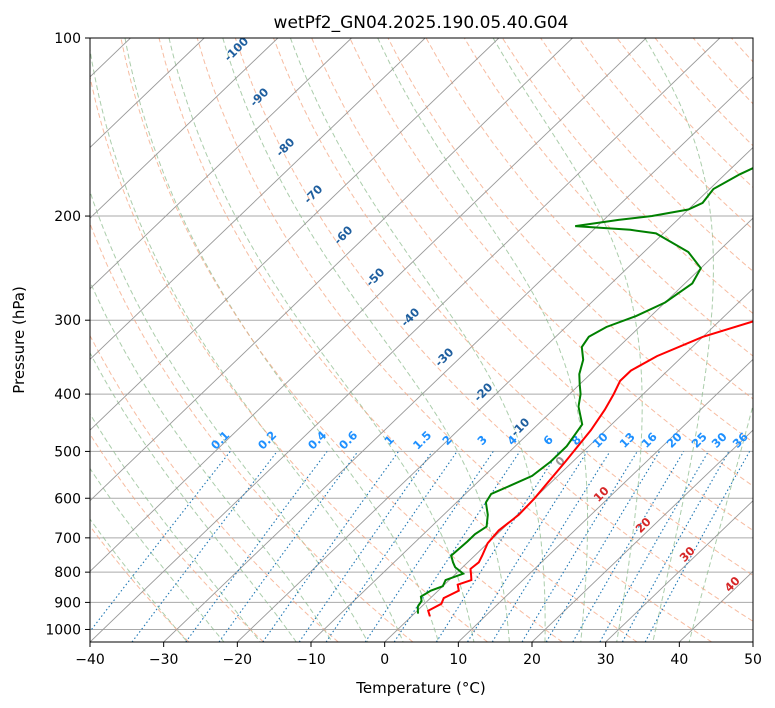 The image size is (775, 708). What do you see at coordinates (238, 660) in the screenshot?
I see `x-tick-label: −20` at bounding box center [238, 660].